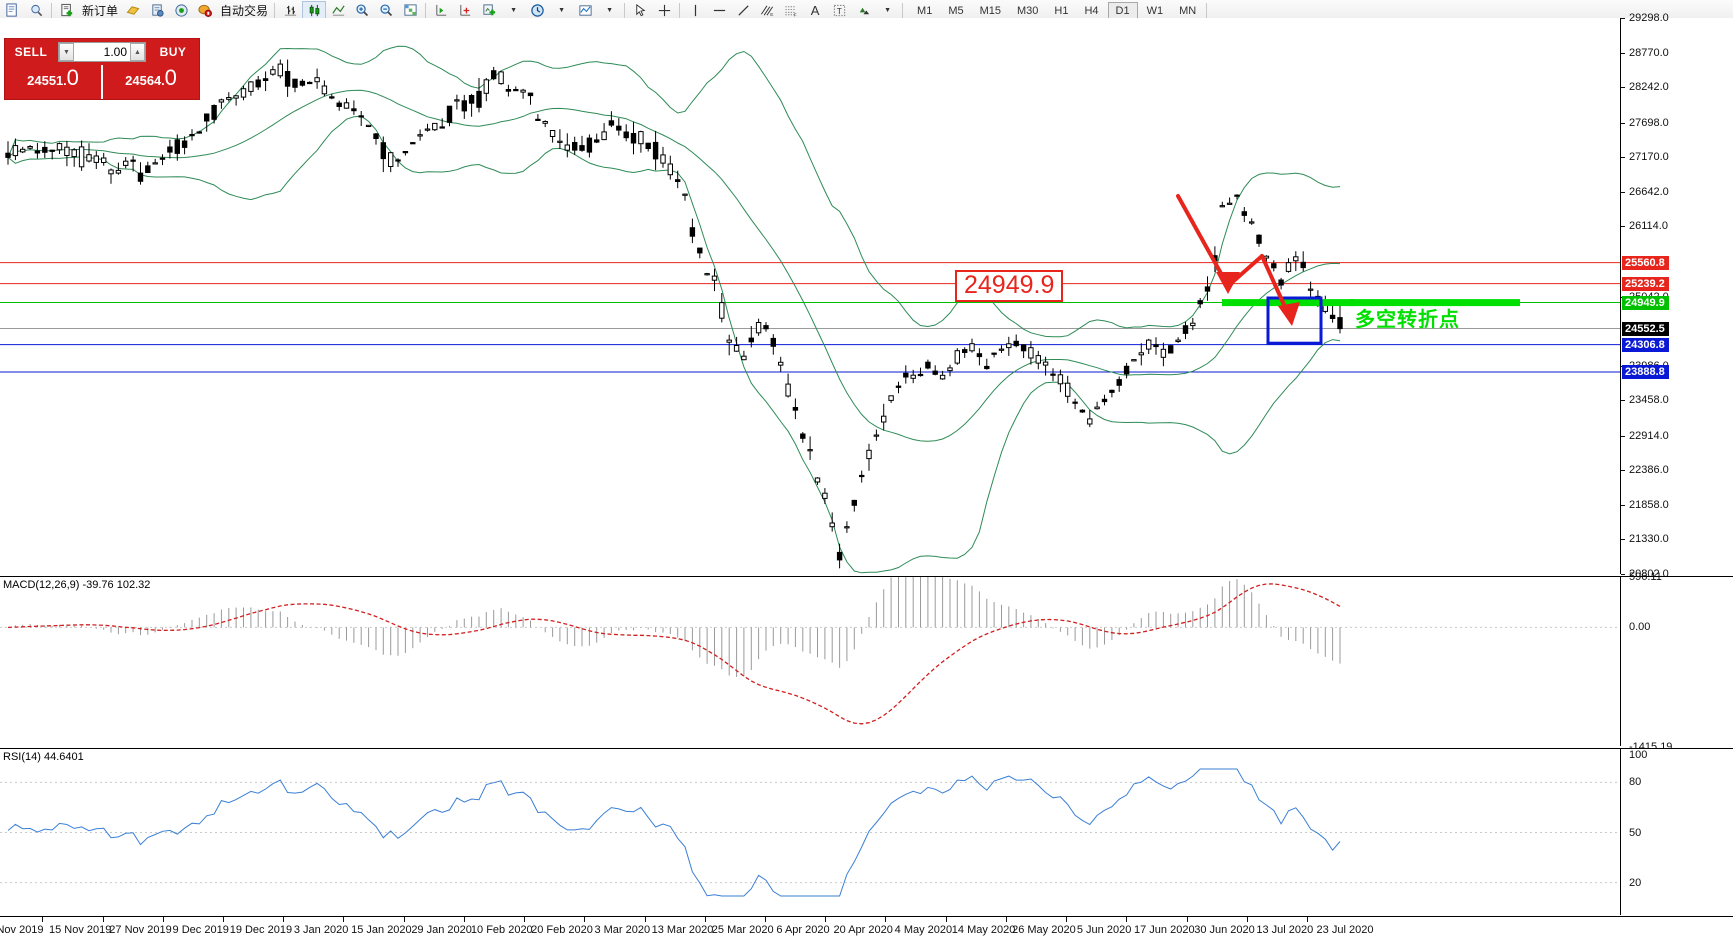 This screenshot has width=1733, height=943. I want to click on line-chart-icon, so click(338, 11).